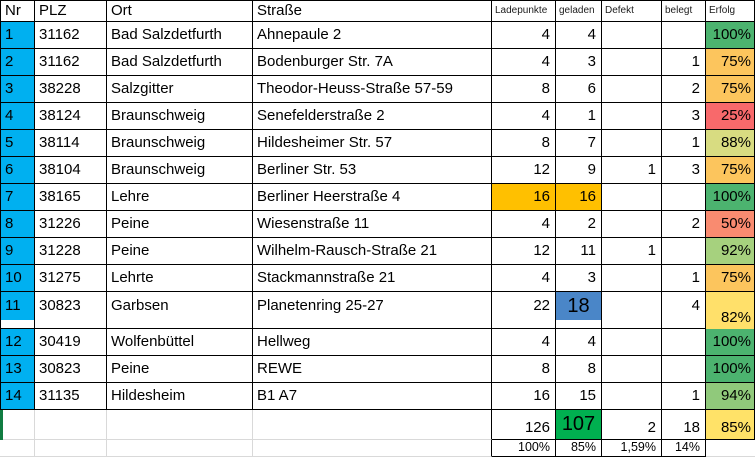 Image resolution: width=755 pixels, height=457 pixels. What do you see at coordinates (17, 396) in the screenshot?
I see `cell-nr: 14` at bounding box center [17, 396].